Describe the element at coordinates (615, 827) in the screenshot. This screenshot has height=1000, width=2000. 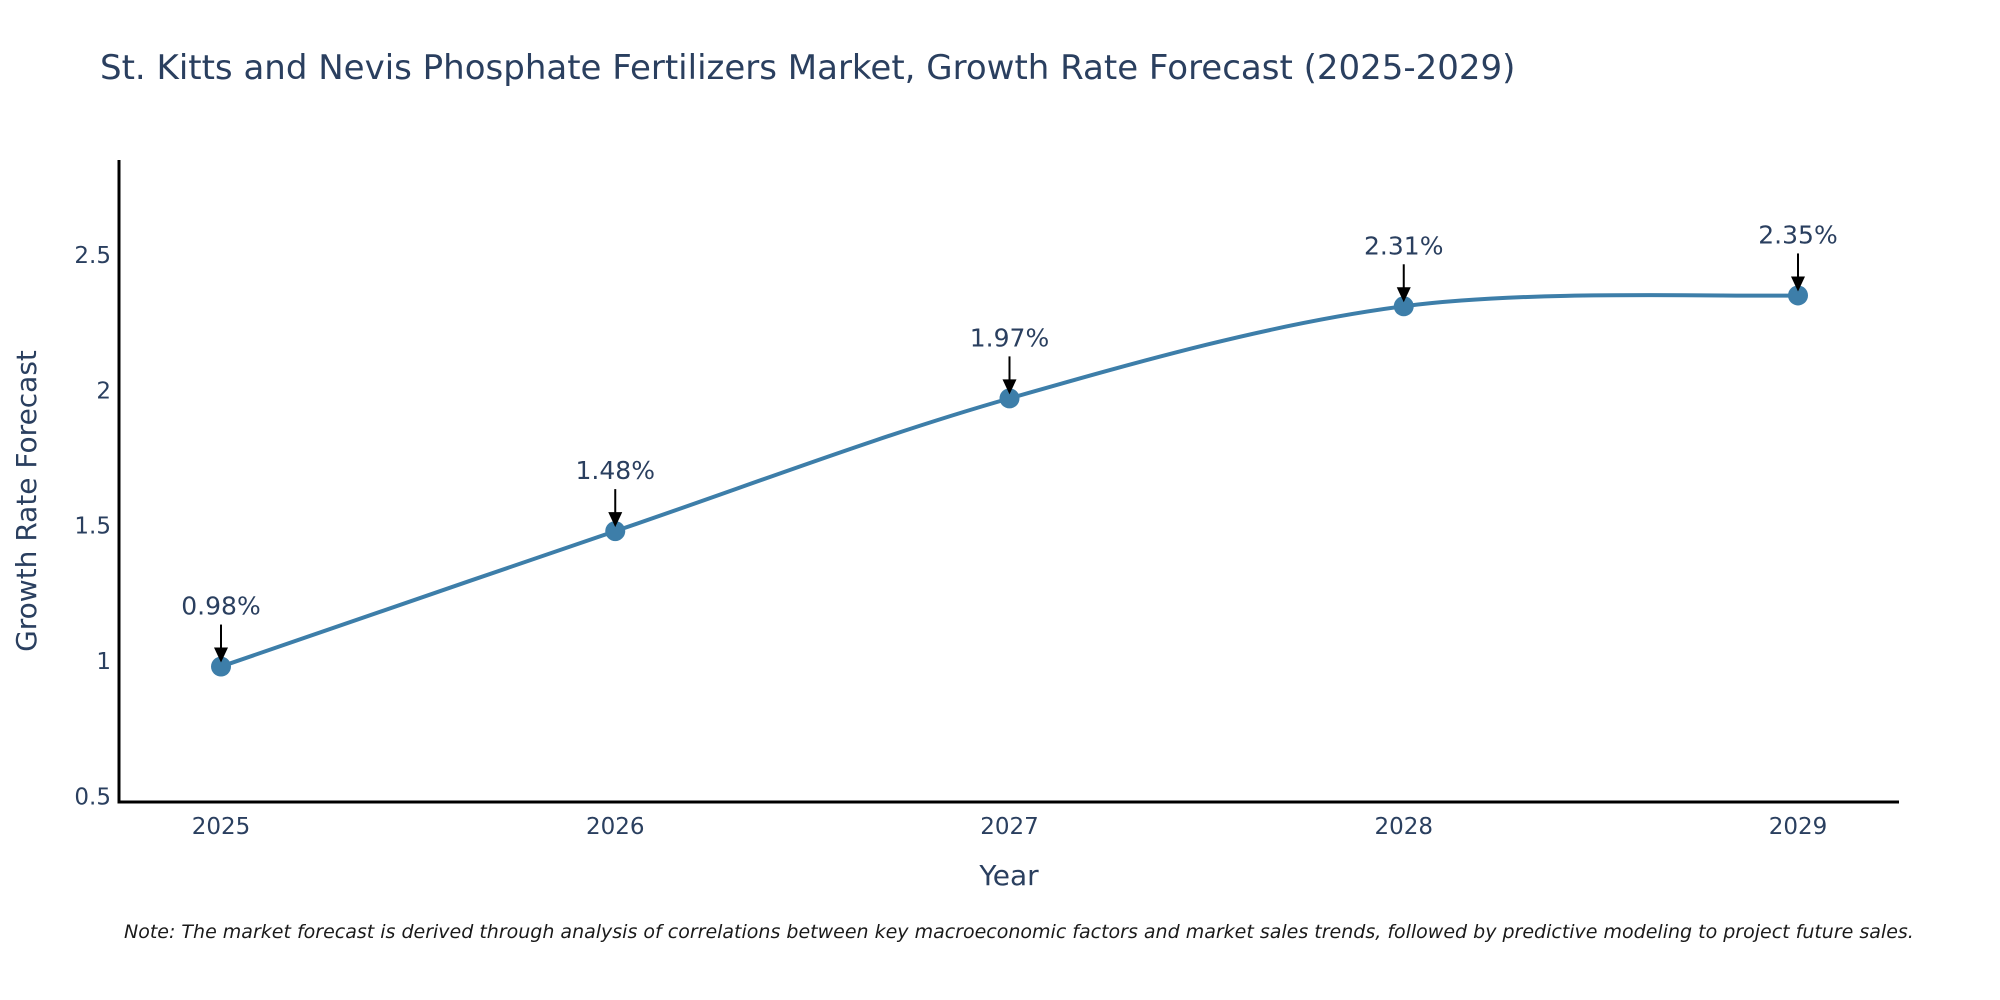
I see `x-tick-label: 2026` at that location.